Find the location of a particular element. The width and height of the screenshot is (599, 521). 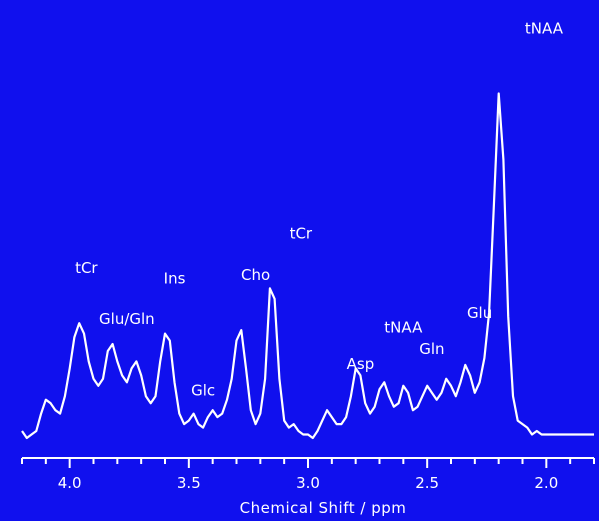

x-tick-label: 2.5 is located at coordinates (427, 483).